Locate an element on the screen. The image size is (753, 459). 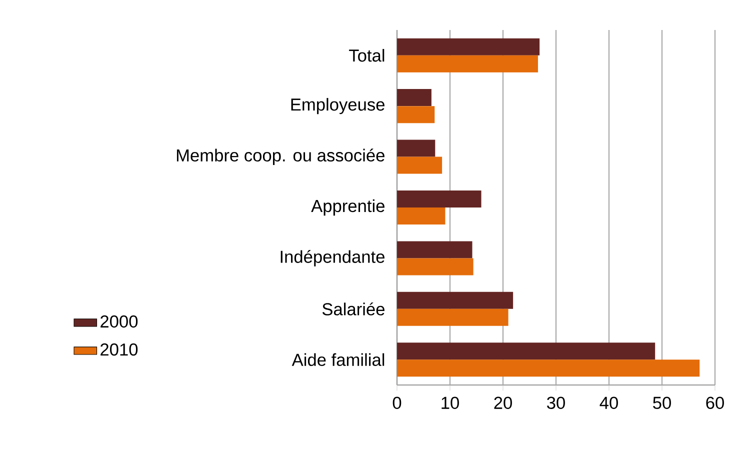
y-tick-label: Salariée is located at coordinates (353, 309).